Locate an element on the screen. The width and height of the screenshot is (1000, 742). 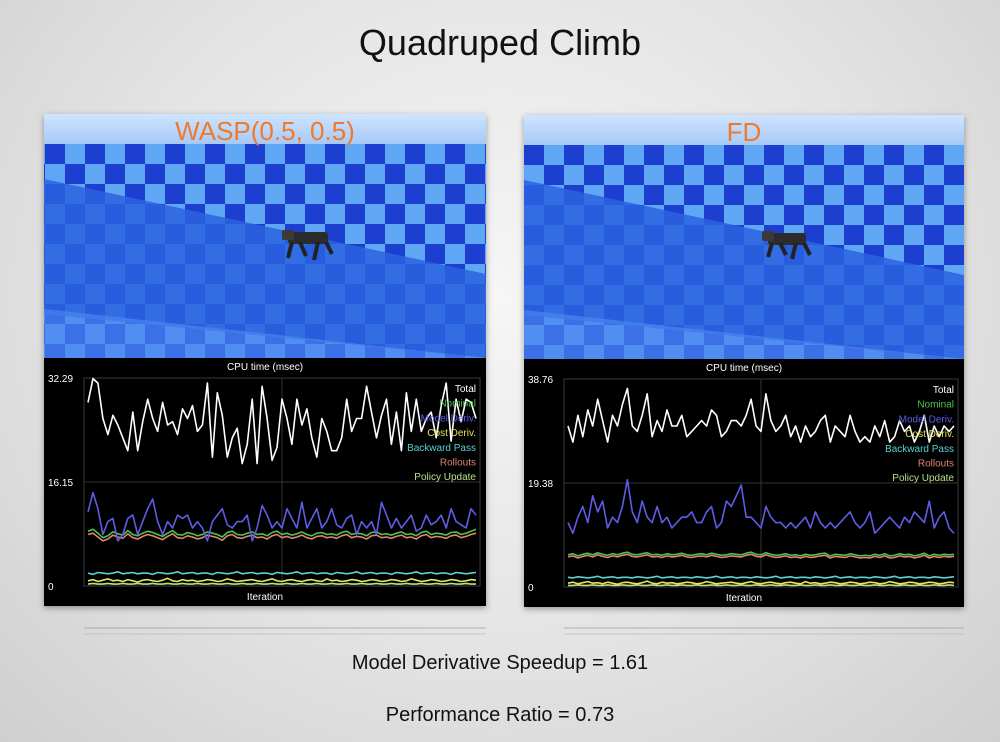
series-line-rollouts-fd is located at coordinates (761, 556).